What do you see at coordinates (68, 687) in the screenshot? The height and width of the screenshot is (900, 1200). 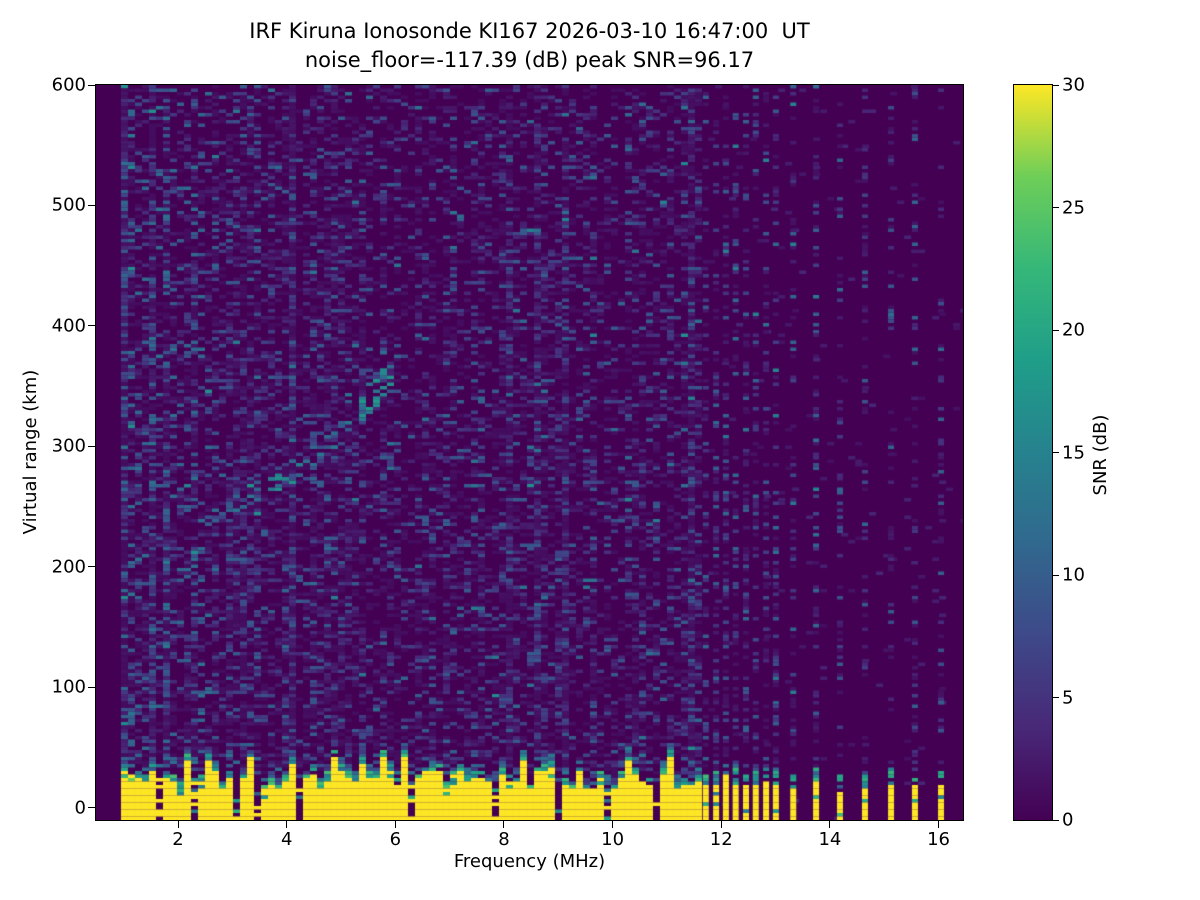 I see `y-tick-label: 100` at bounding box center [68, 687].